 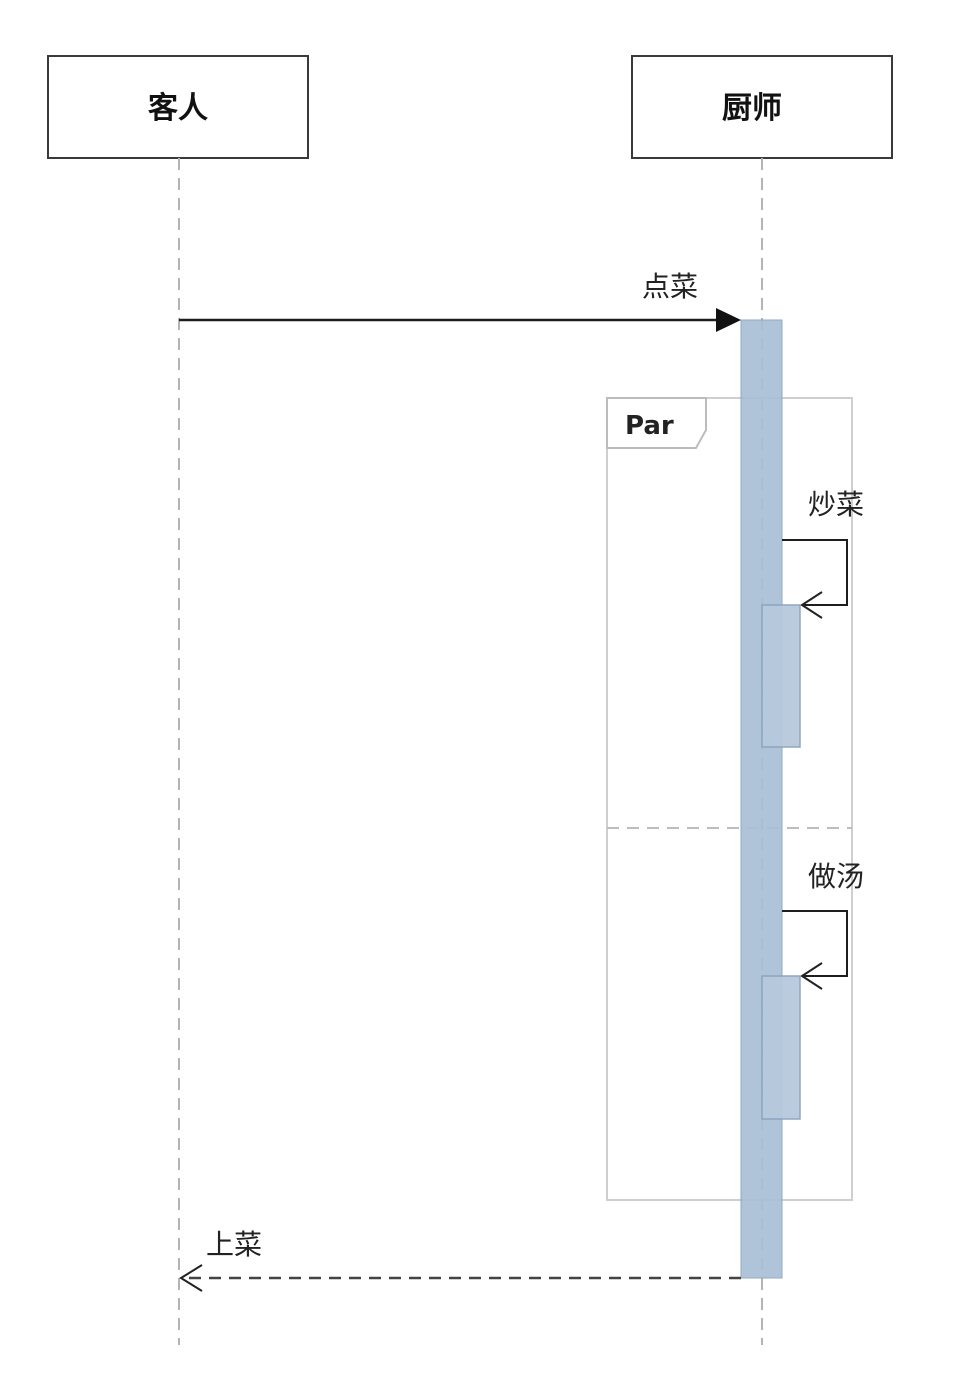 What do you see at coordinates (781, 1047) in the screenshot?
I see `soup-activation-bar` at bounding box center [781, 1047].